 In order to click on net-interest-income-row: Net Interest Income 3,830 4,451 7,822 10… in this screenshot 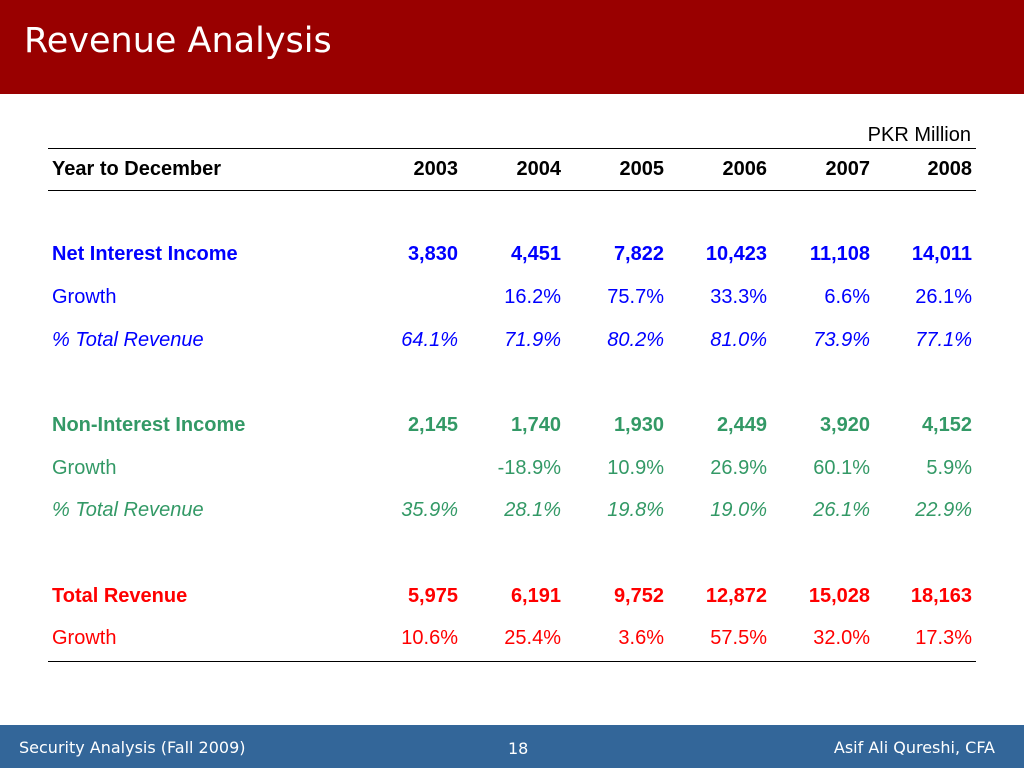, I will do `click(512, 254)`.